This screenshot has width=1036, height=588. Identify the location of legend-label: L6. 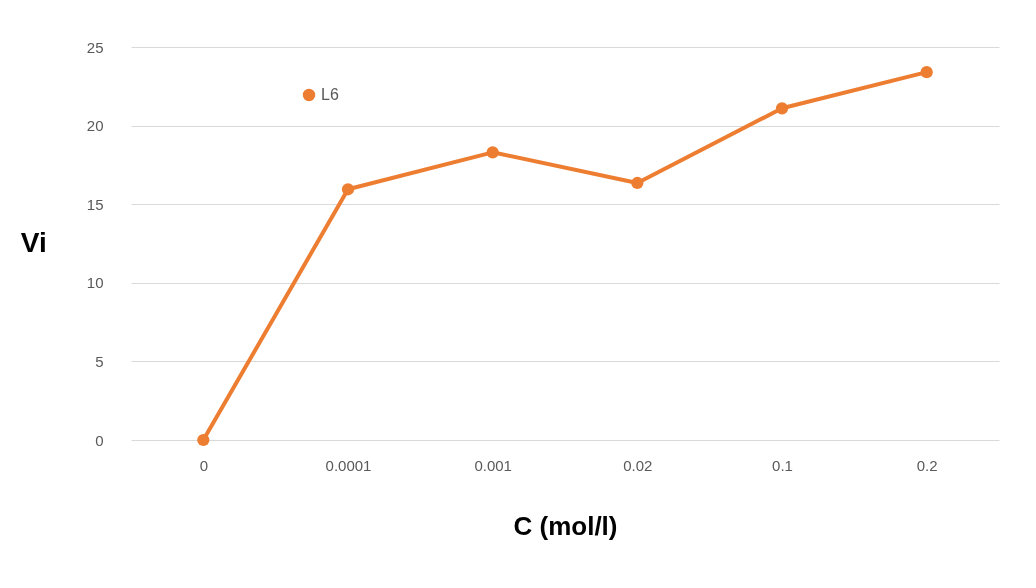
(330, 94).